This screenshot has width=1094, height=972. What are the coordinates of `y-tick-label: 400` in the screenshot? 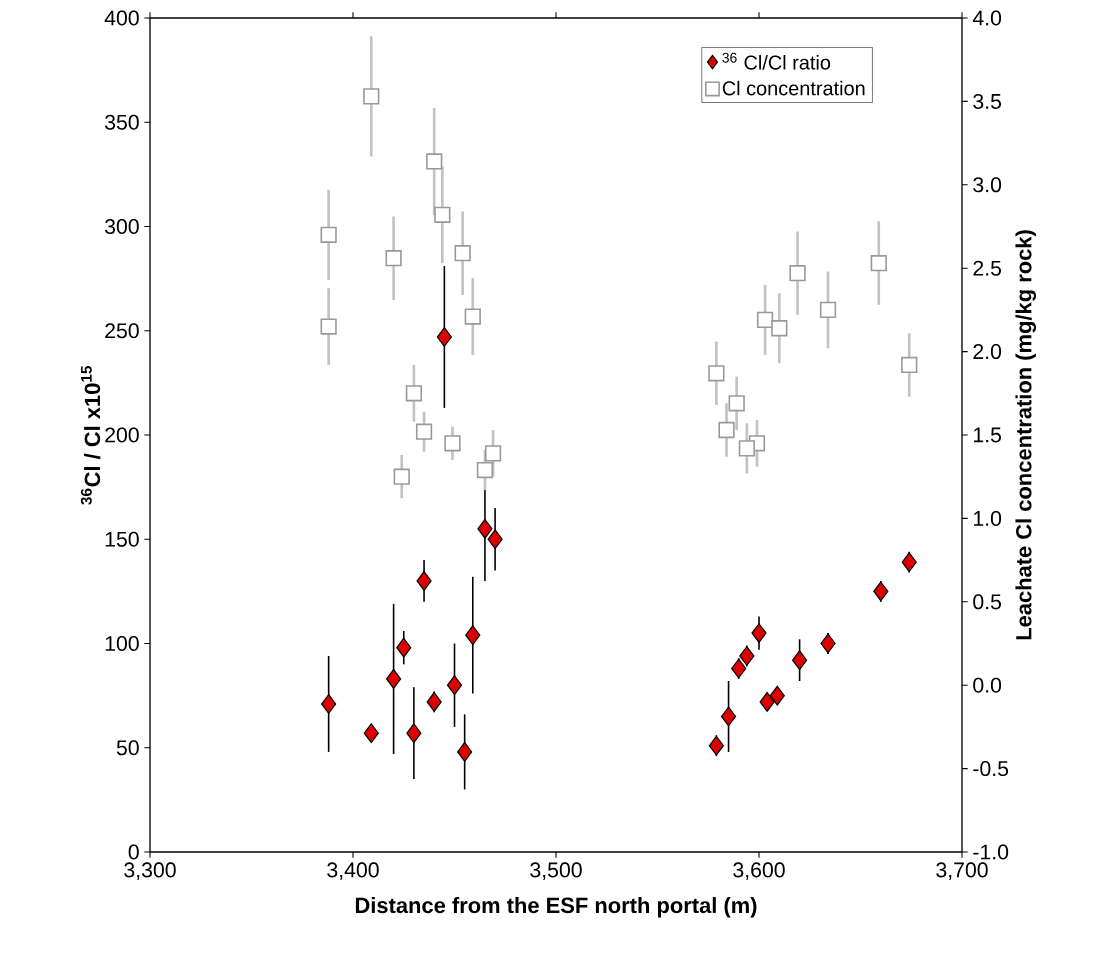 It's located at (121, 18).